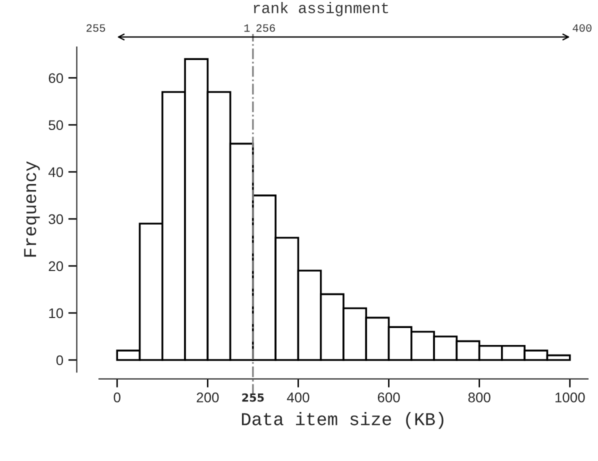  What do you see at coordinates (207, 397) in the screenshot?
I see `x-tick-label: 200` at bounding box center [207, 397].